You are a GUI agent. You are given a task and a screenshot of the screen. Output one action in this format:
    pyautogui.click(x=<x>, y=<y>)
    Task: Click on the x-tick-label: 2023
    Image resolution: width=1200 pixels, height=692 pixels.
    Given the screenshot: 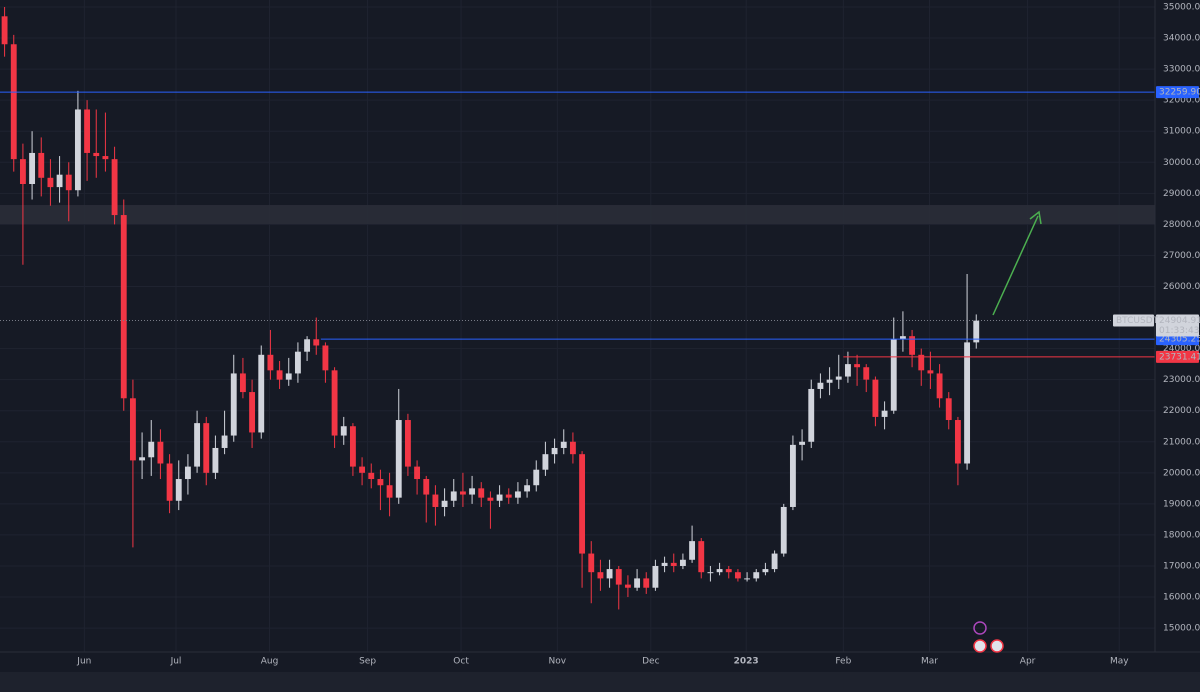 What is the action you would take?
    pyautogui.click(x=746, y=662)
    